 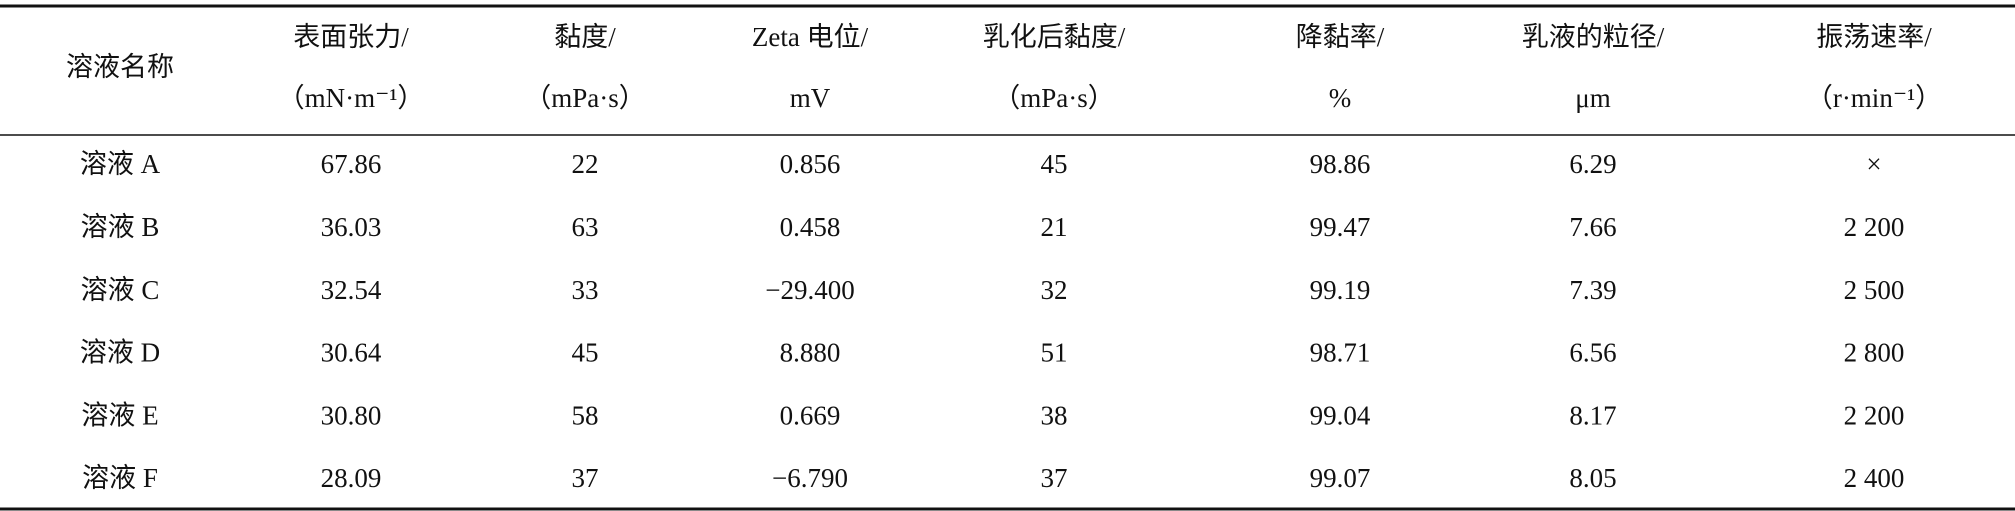 What do you see at coordinates (1340, 353) in the screenshot?
I see `table-cell: 98.71` at bounding box center [1340, 353].